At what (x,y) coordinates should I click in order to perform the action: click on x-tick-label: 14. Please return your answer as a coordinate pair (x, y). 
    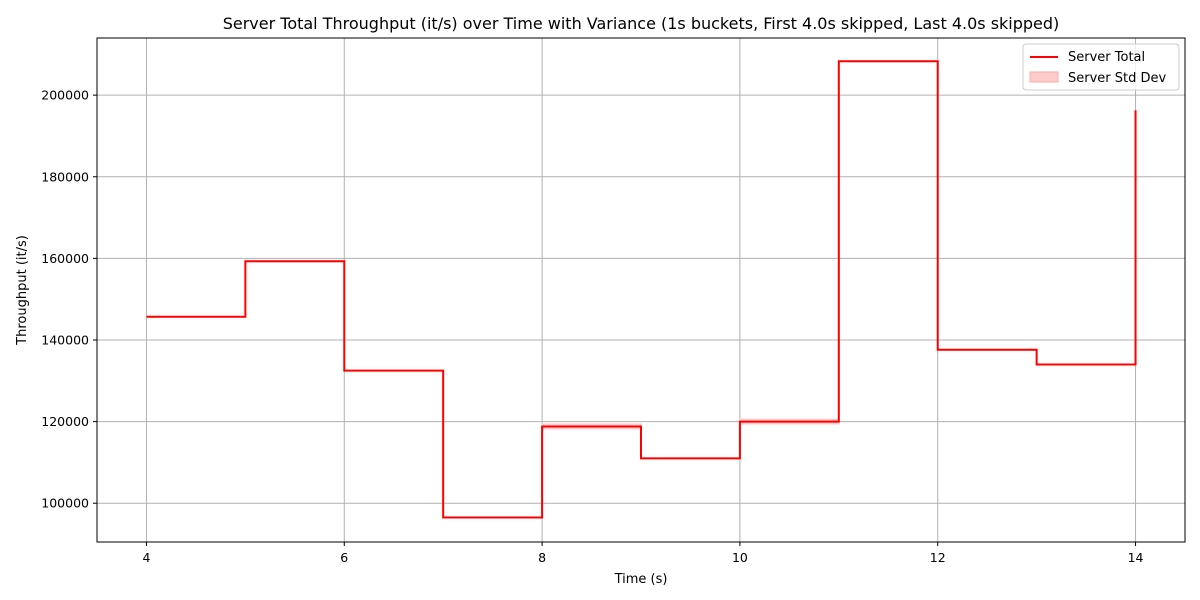
    Looking at the image, I should click on (1136, 557).